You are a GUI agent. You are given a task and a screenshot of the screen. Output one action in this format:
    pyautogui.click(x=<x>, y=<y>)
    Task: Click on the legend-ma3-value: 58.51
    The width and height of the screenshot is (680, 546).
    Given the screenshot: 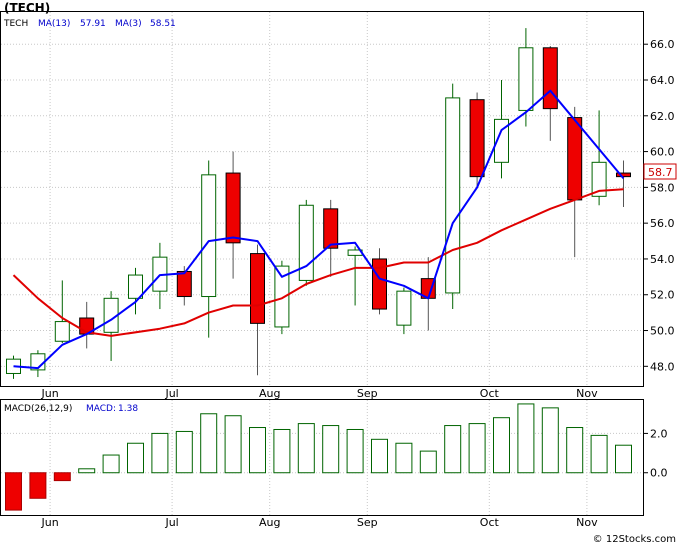 What is the action you would take?
    pyautogui.click(x=163, y=24)
    